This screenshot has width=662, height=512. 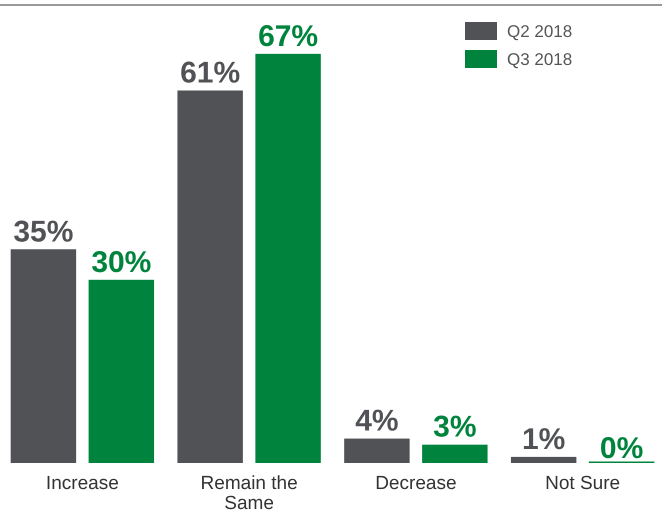 I want to click on data-label: 3%, so click(x=455, y=427).